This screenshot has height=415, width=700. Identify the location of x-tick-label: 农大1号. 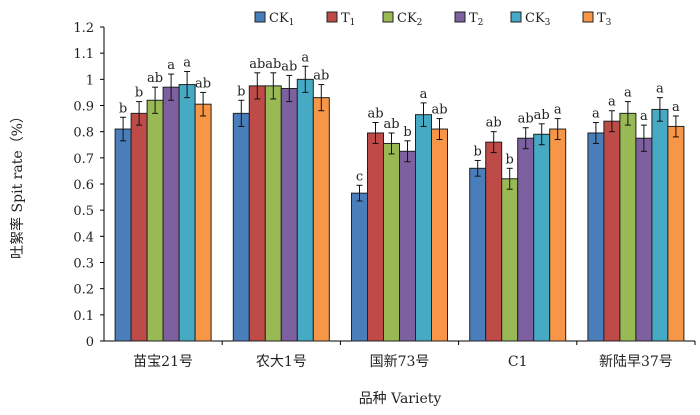
(281, 362).